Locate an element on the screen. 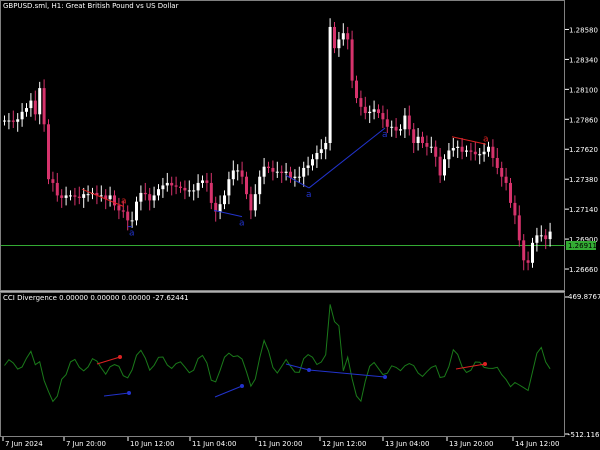  current-price-box is located at coordinates (581, 245).